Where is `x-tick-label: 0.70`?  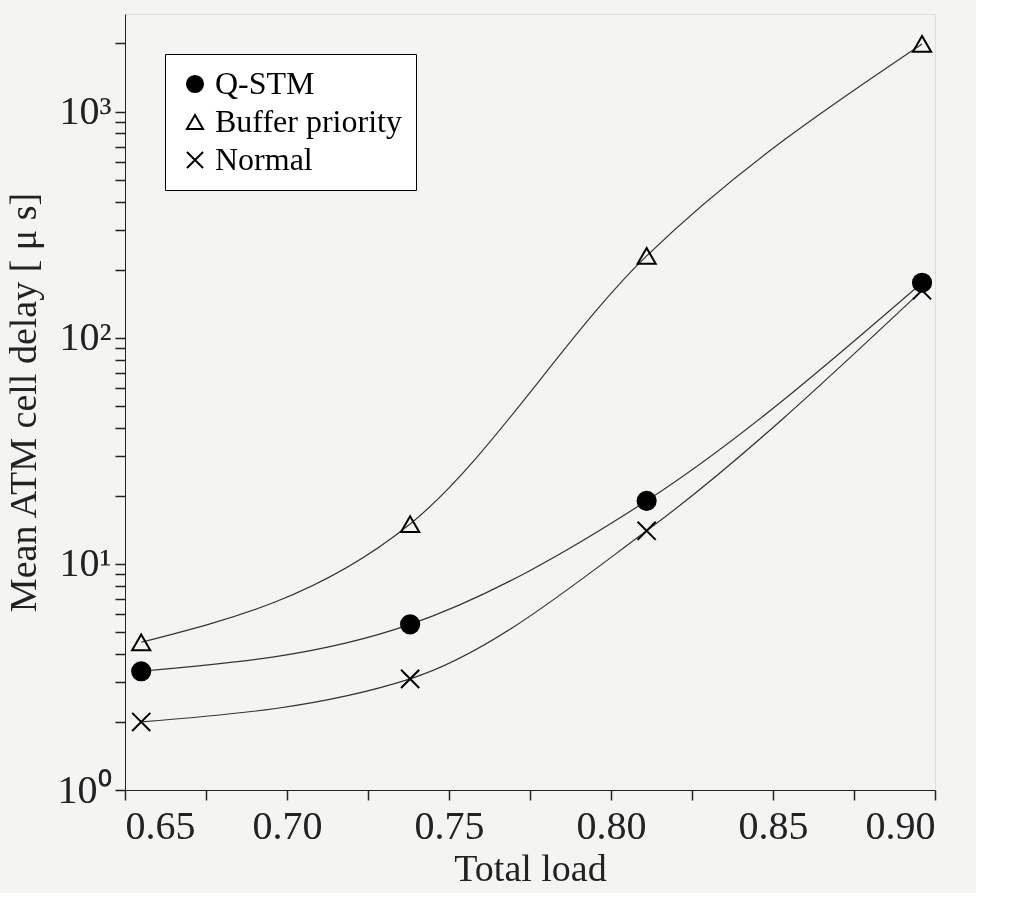 x-tick-label: 0.70 is located at coordinates (287, 825).